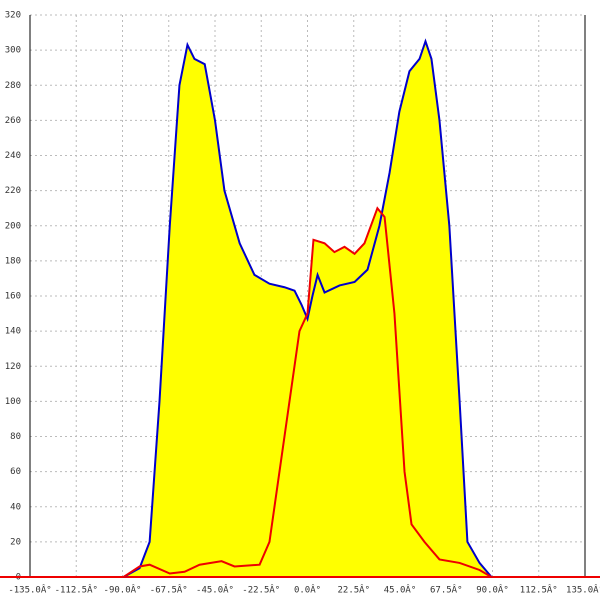  What do you see at coordinates (123, 590) in the screenshot?
I see `x-tick-label: -90.0Â°` at bounding box center [123, 590].